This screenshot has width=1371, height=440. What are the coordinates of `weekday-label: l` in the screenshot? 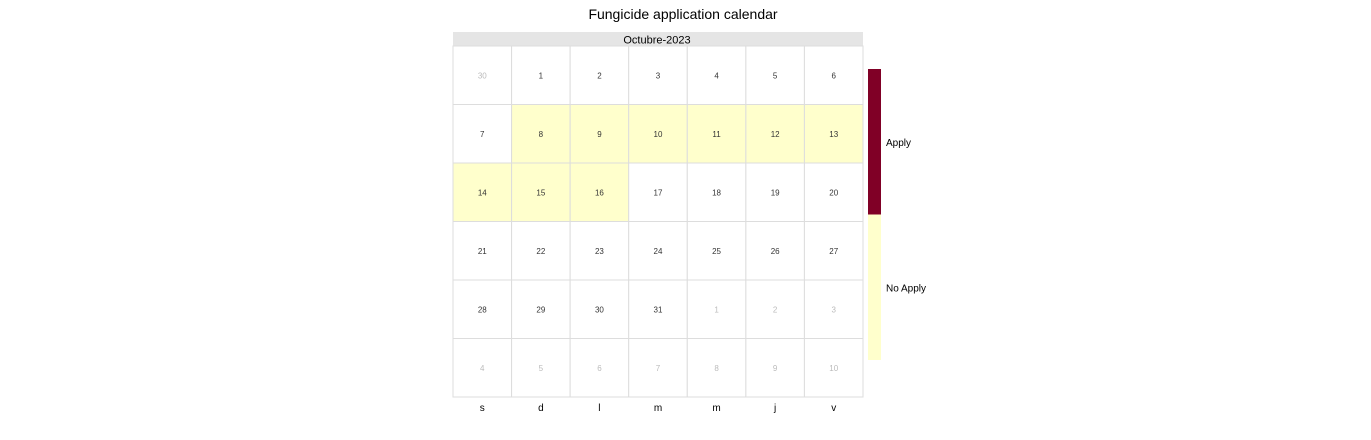 It's located at (599, 408).